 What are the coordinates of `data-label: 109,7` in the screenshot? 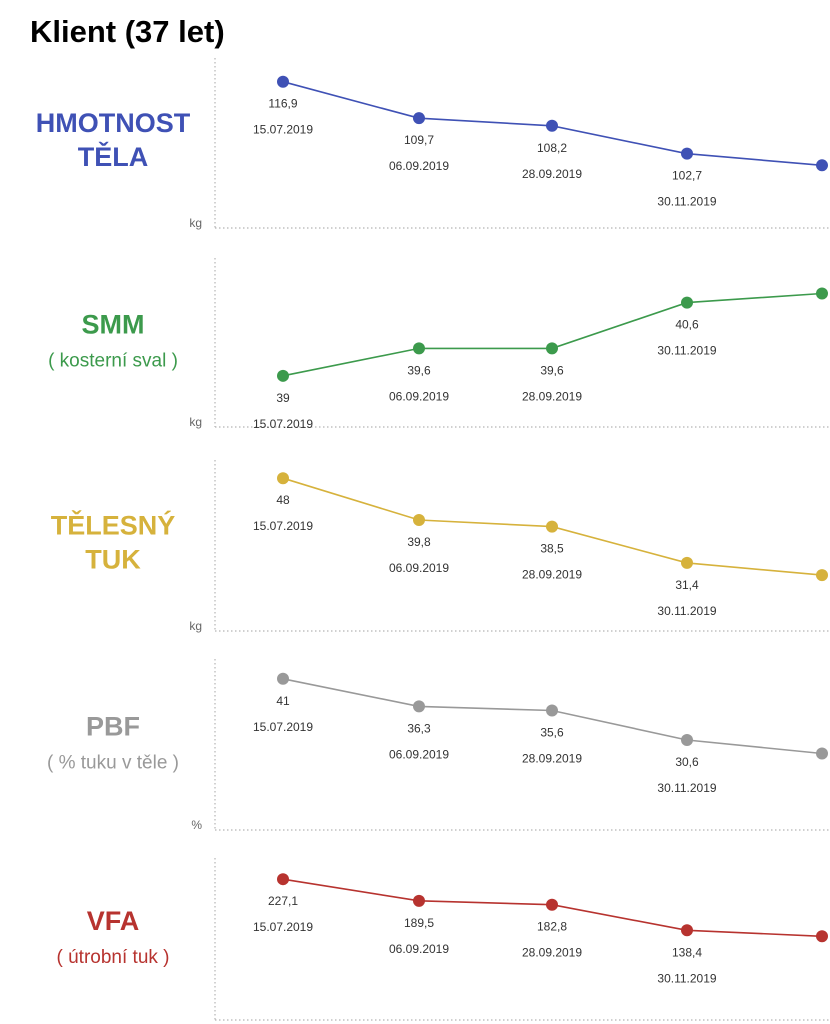 It's located at (419, 140).